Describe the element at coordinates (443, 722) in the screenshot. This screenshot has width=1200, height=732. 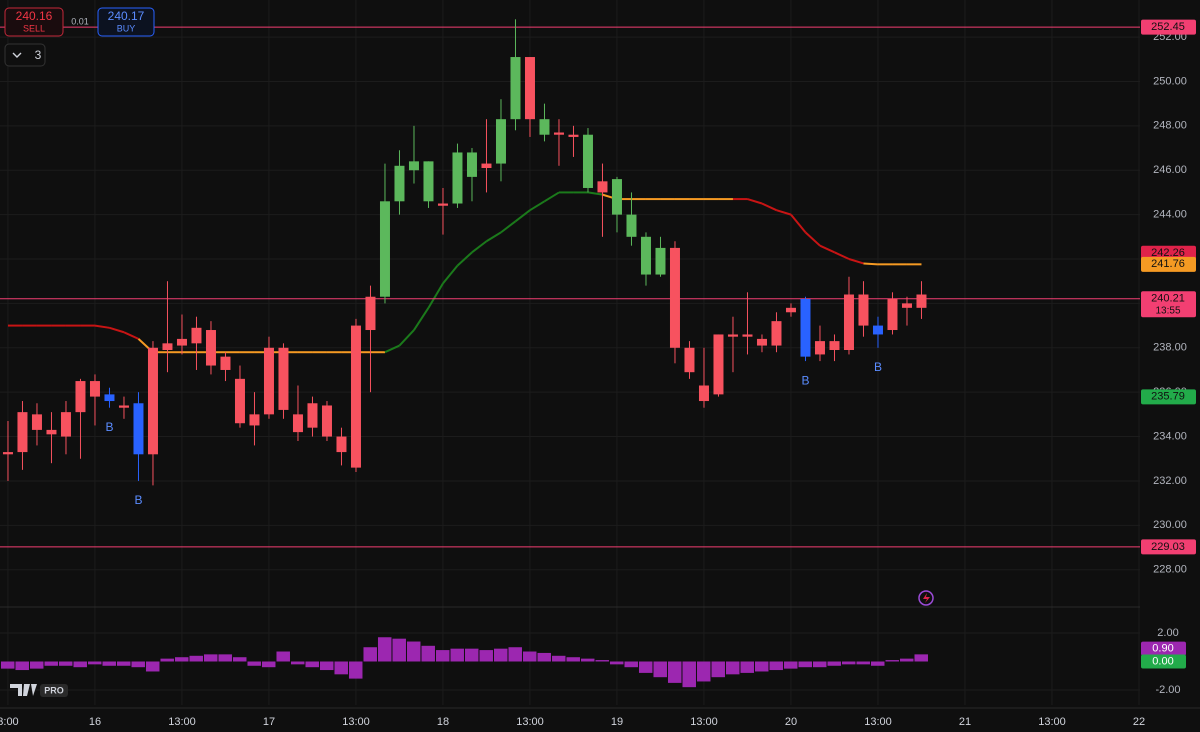
I see `x-tick-label: 18` at that location.